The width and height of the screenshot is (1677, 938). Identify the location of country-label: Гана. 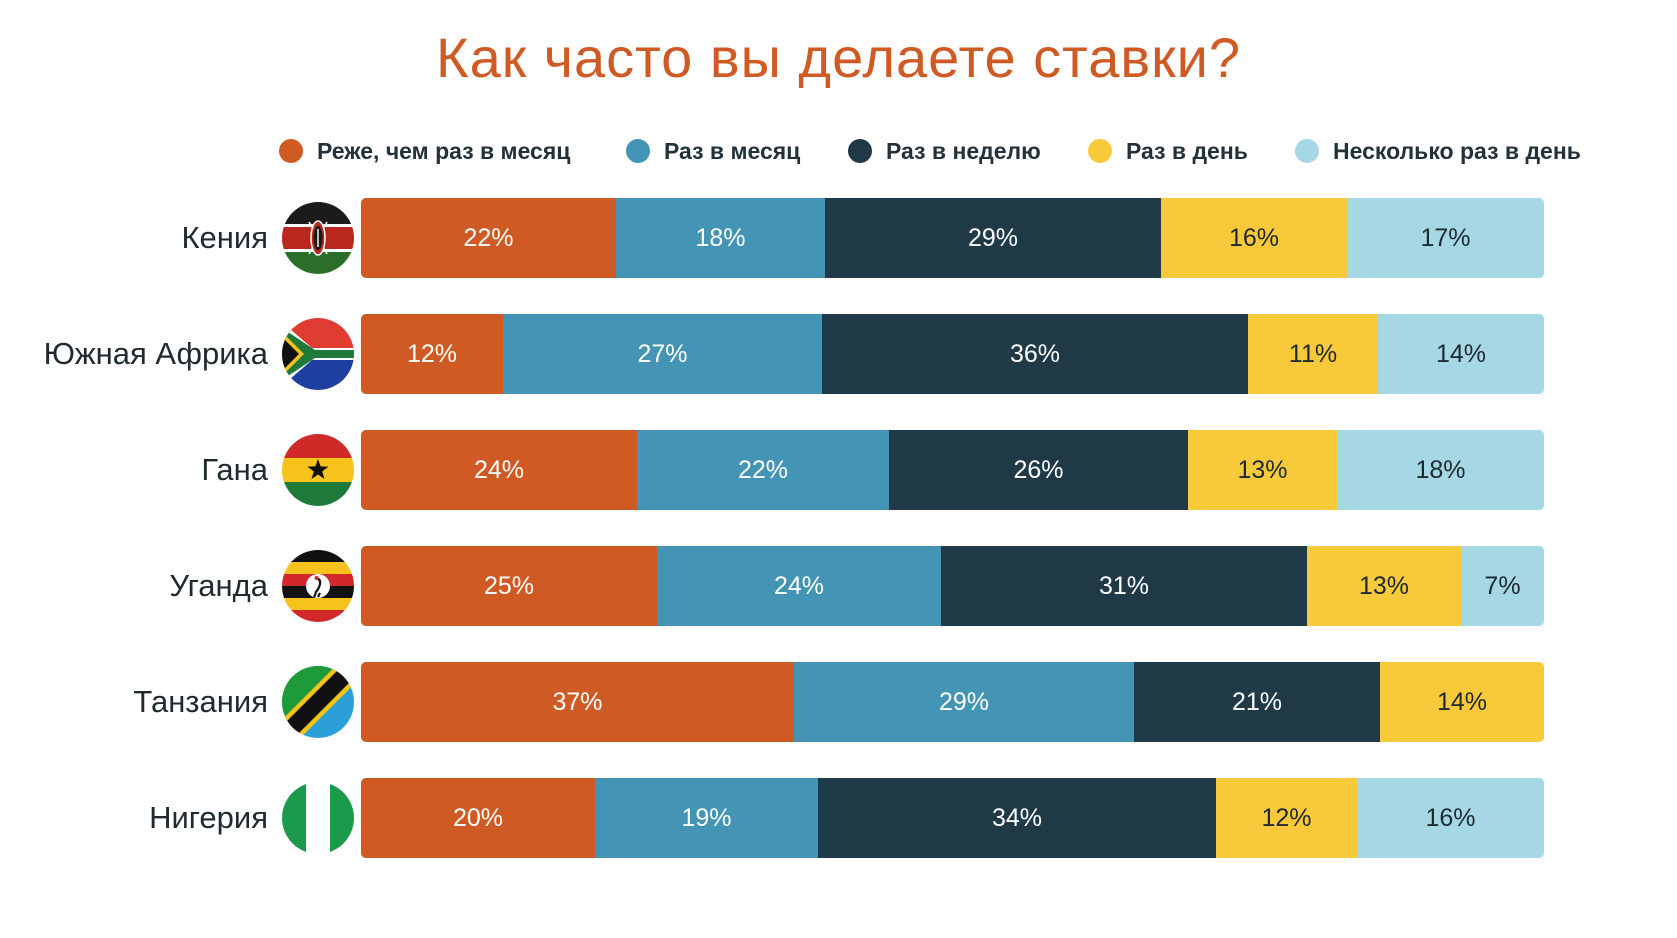
(234, 469).